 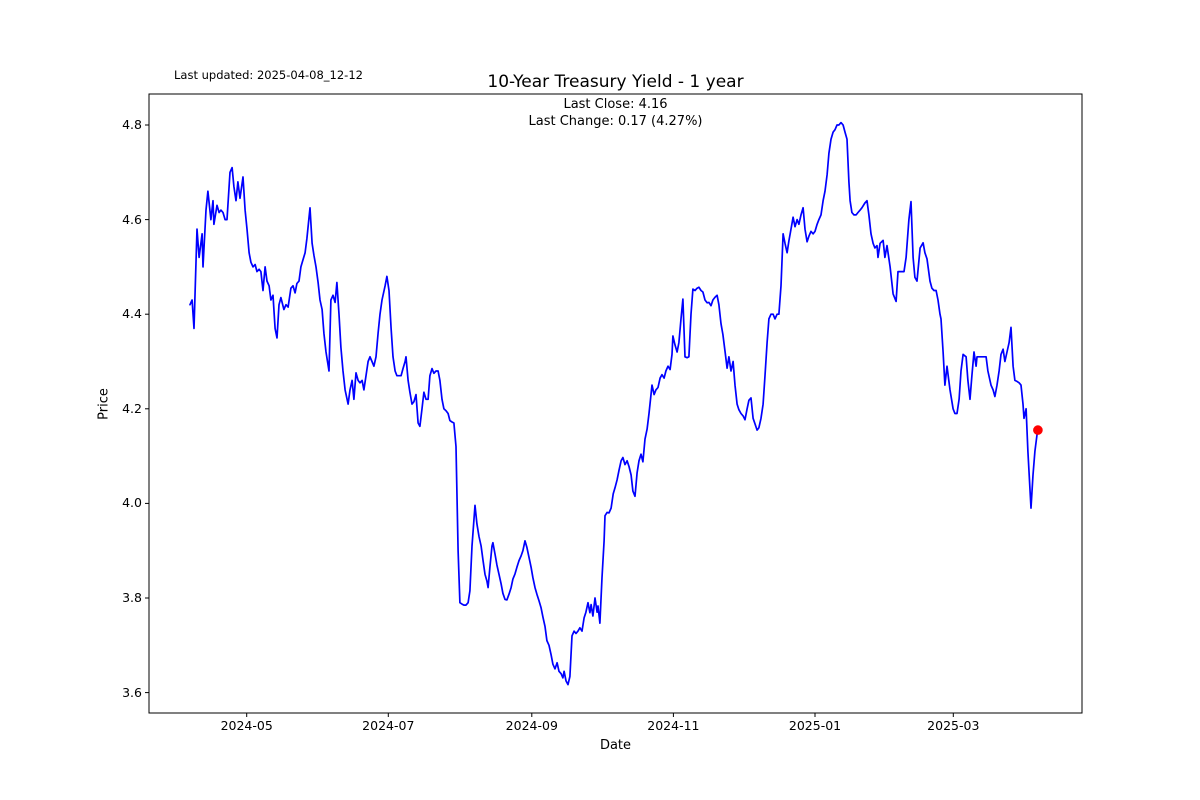 I want to click on x-tick-label: 2025-03, so click(x=953, y=725).